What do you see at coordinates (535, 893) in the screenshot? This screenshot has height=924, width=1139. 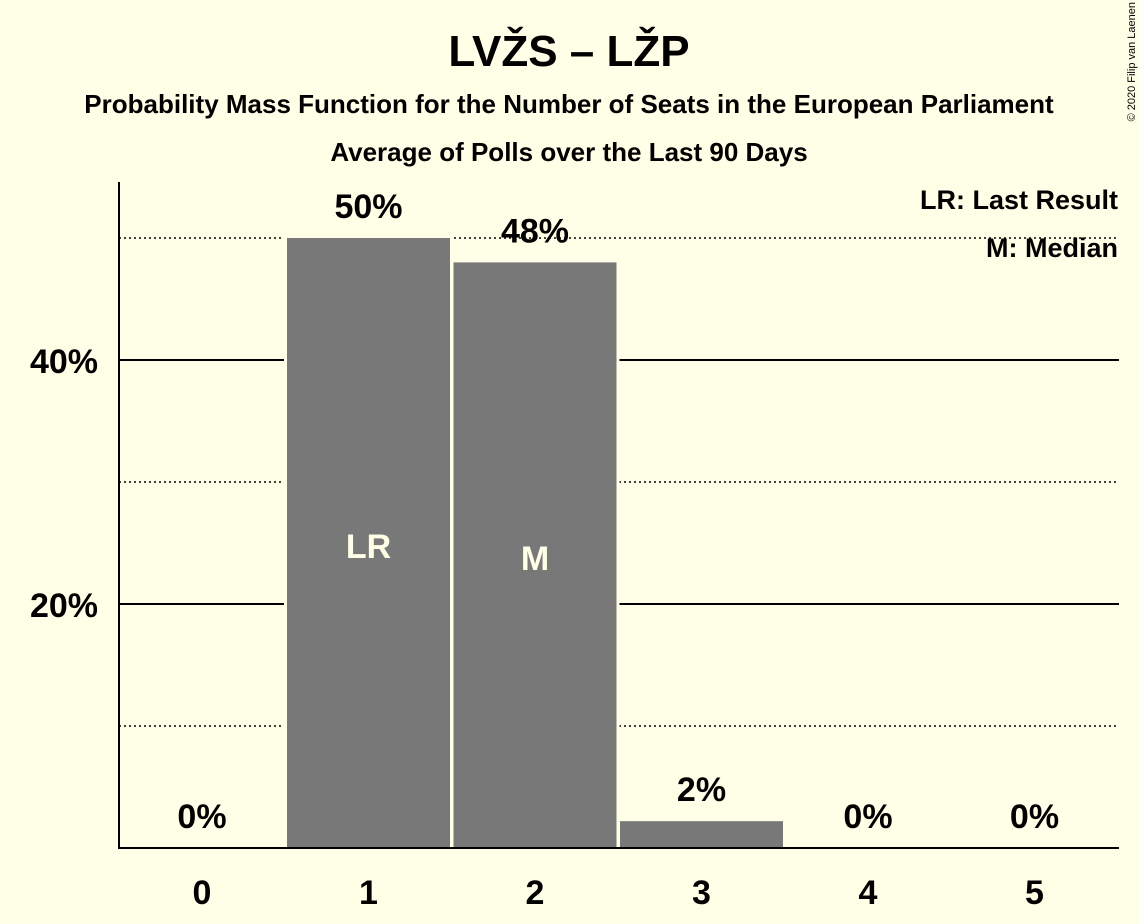 I see `x-tick-label-2: 2` at bounding box center [535, 893].